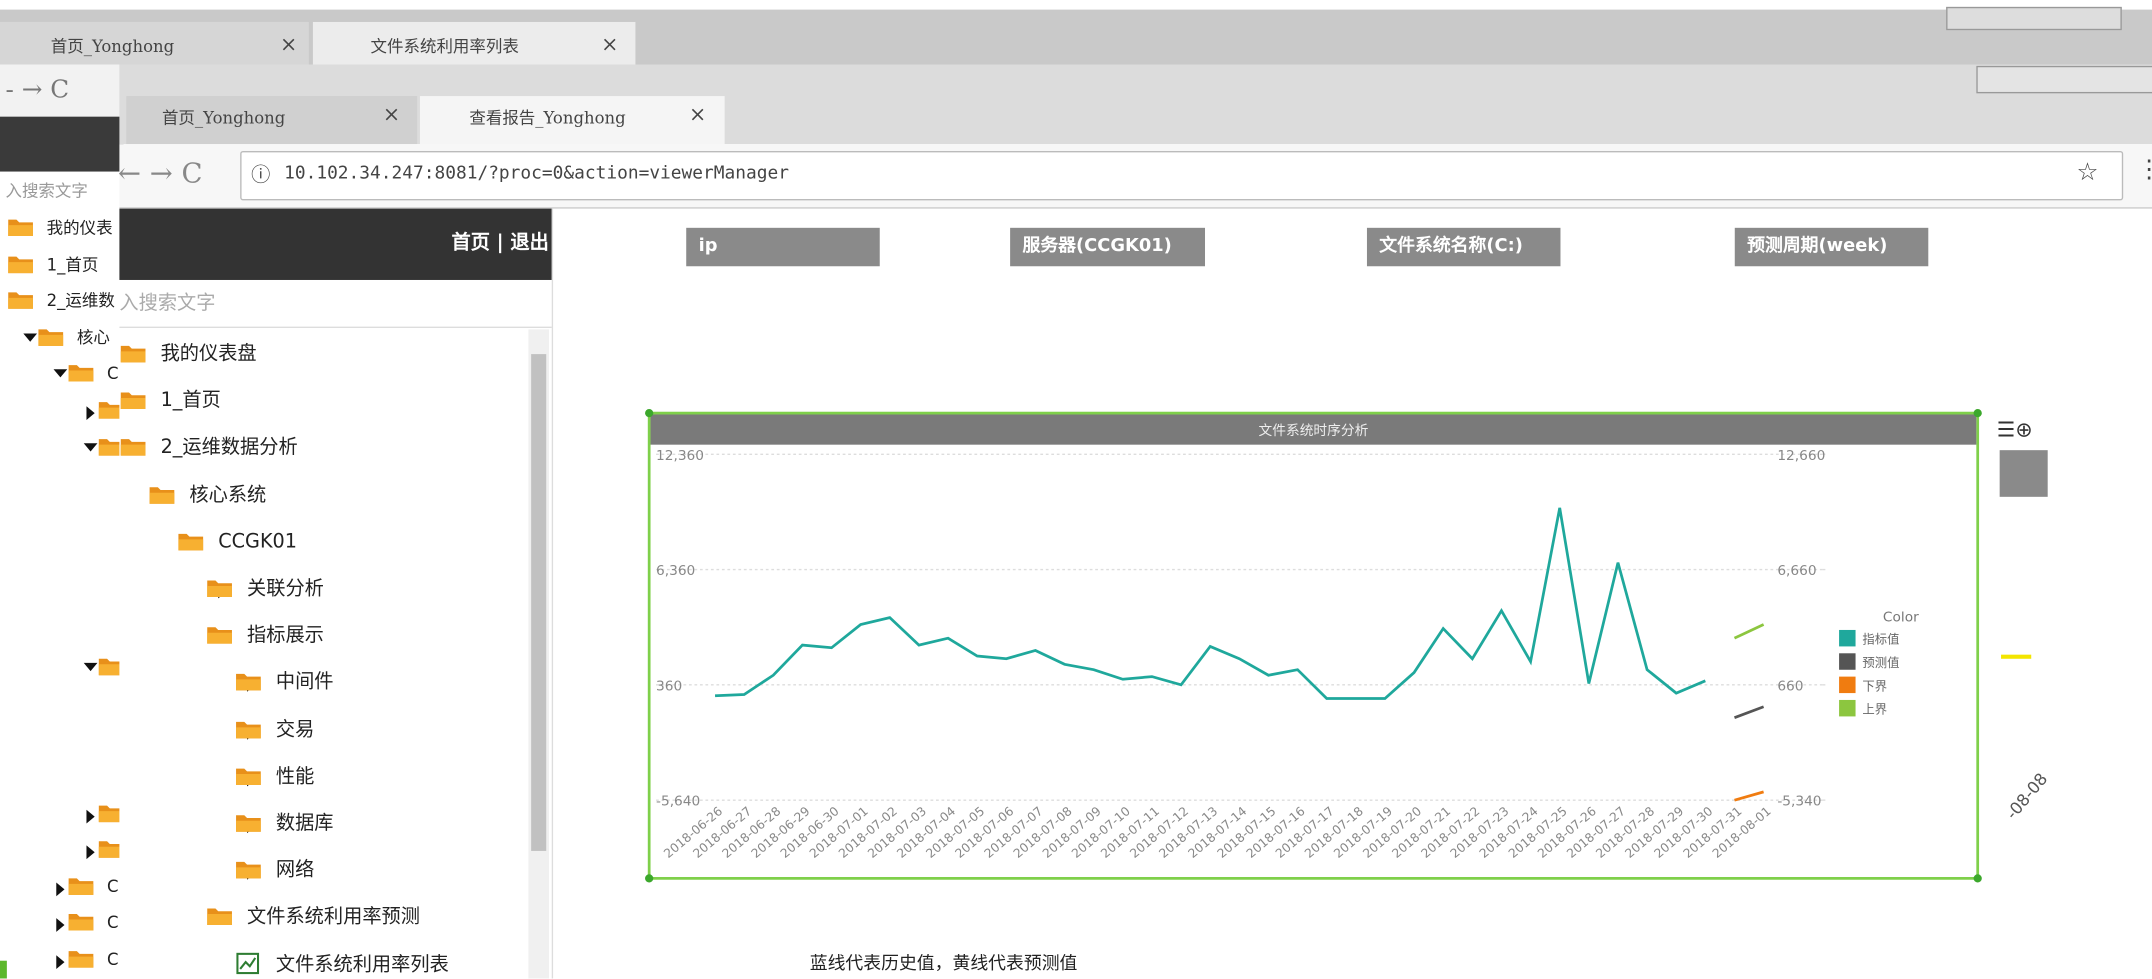 The width and height of the screenshot is (2152, 979). What do you see at coordinates (2014, 429) in the screenshot?
I see `side-panel-icons: ☰⊕` at bounding box center [2014, 429].